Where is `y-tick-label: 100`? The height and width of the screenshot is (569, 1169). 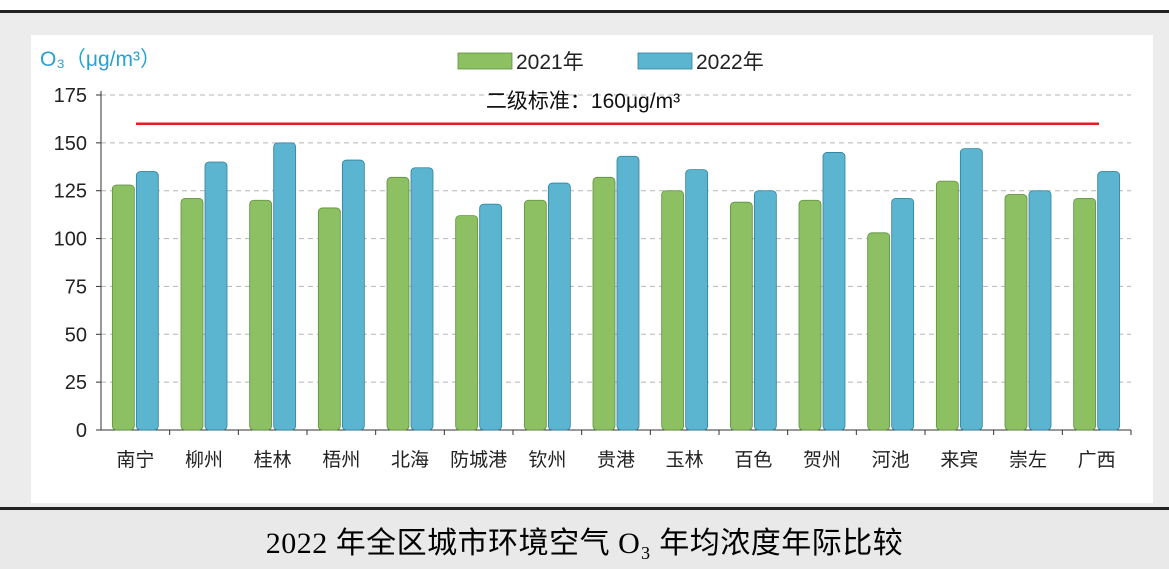 y-tick-label: 100 is located at coordinates (70, 240).